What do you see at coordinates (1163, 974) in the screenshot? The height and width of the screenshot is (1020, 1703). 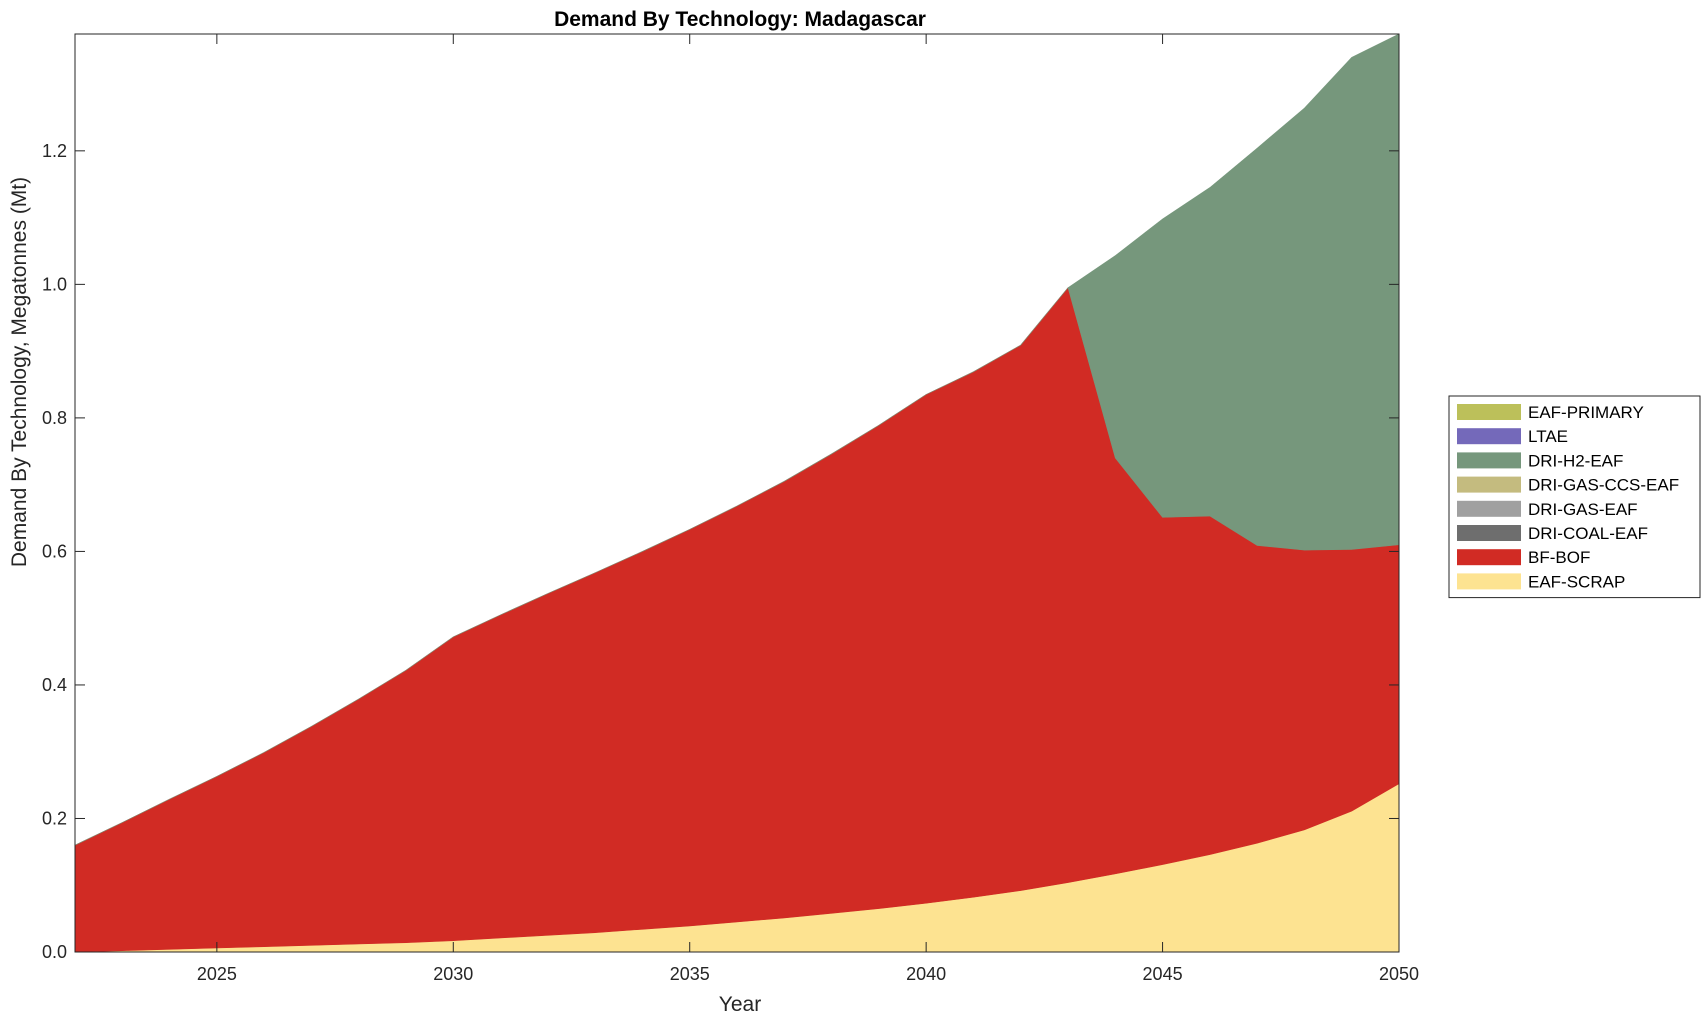 I see `x-tick-label: 2045` at bounding box center [1163, 974].